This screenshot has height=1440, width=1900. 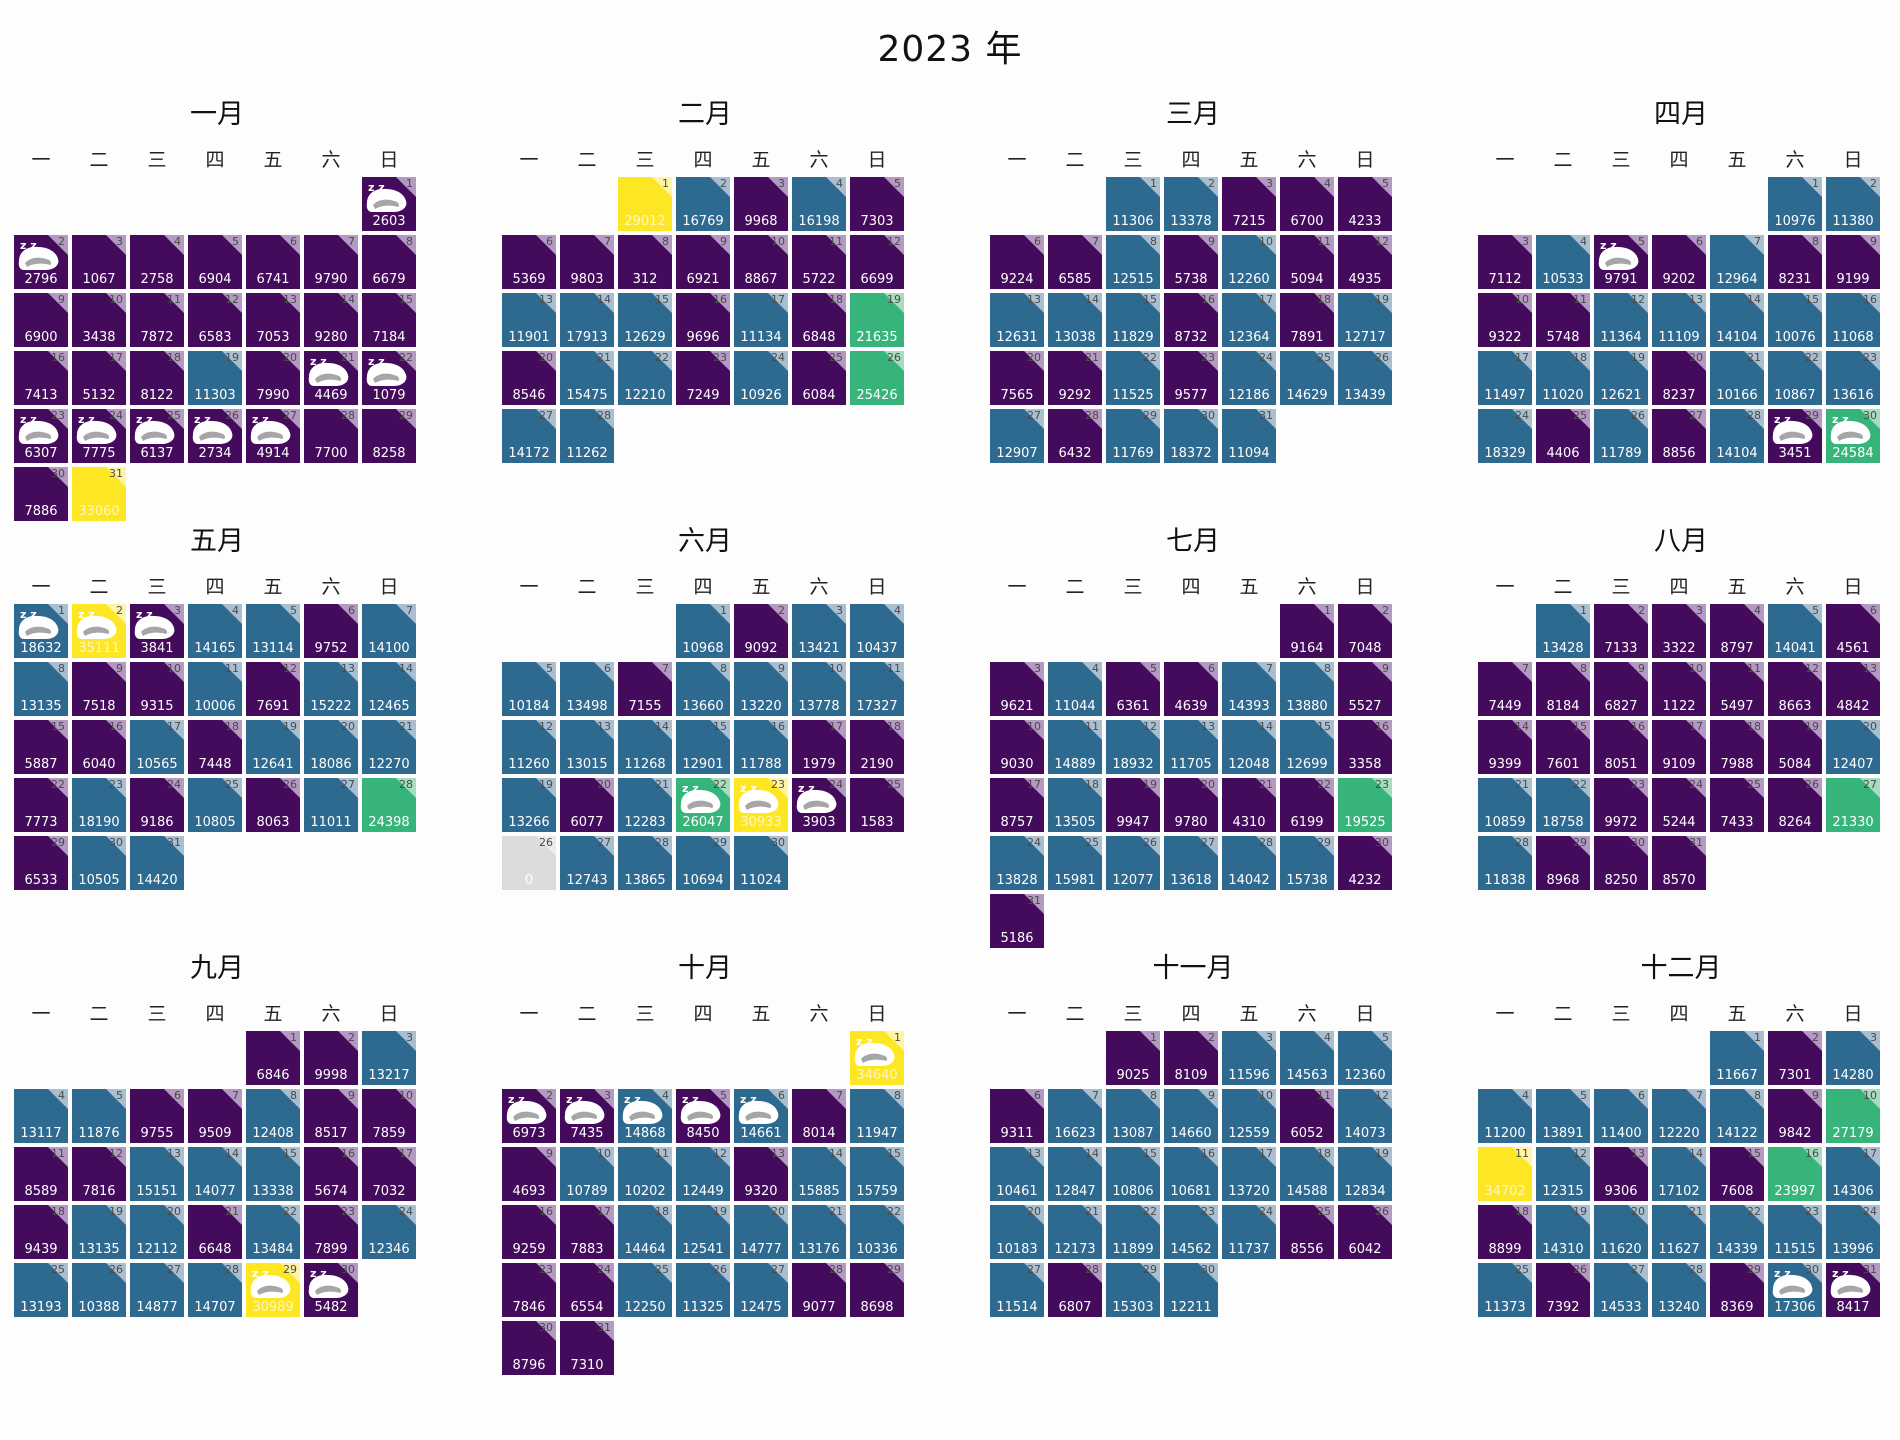 What do you see at coordinates (1870, 726) in the screenshot?
I see `day-number: 20` at bounding box center [1870, 726].